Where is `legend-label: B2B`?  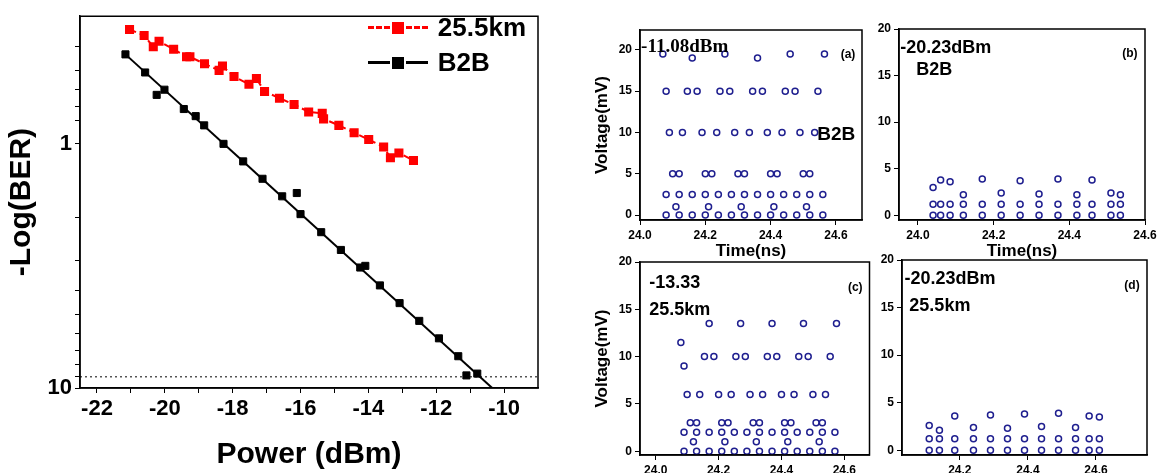
legend-label: B2B is located at coordinates (463, 62).